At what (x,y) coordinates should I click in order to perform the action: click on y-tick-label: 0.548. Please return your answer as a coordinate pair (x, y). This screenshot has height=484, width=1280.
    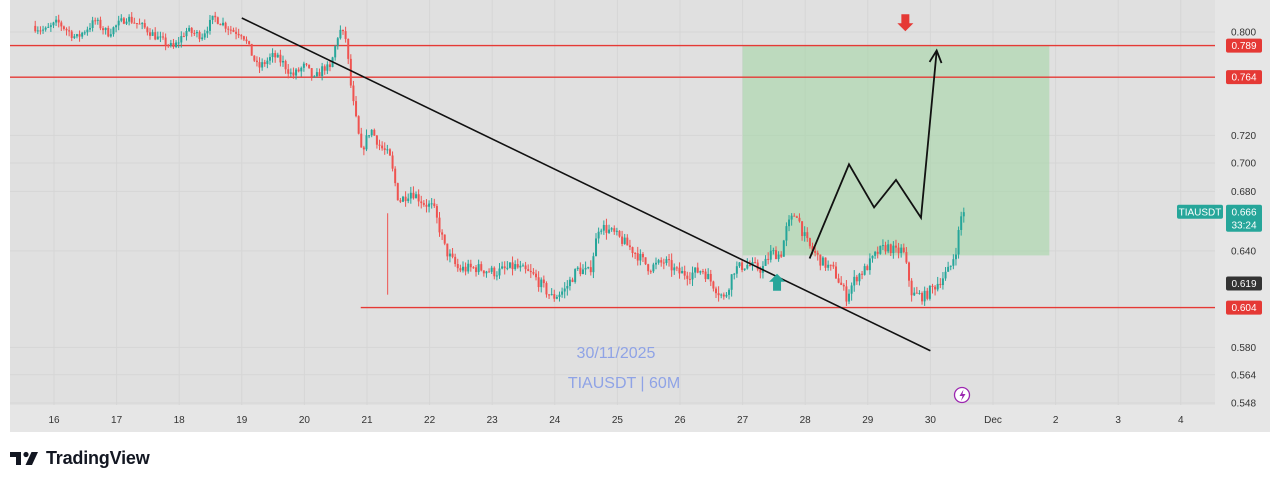
    Looking at the image, I should click on (1243, 404).